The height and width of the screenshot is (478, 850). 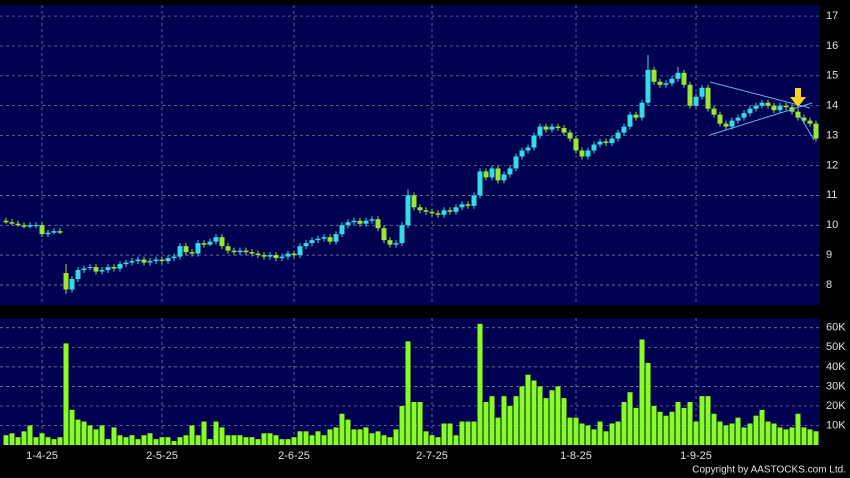 What do you see at coordinates (836, 386) in the screenshot?
I see `y-tick-label: 30K` at bounding box center [836, 386].